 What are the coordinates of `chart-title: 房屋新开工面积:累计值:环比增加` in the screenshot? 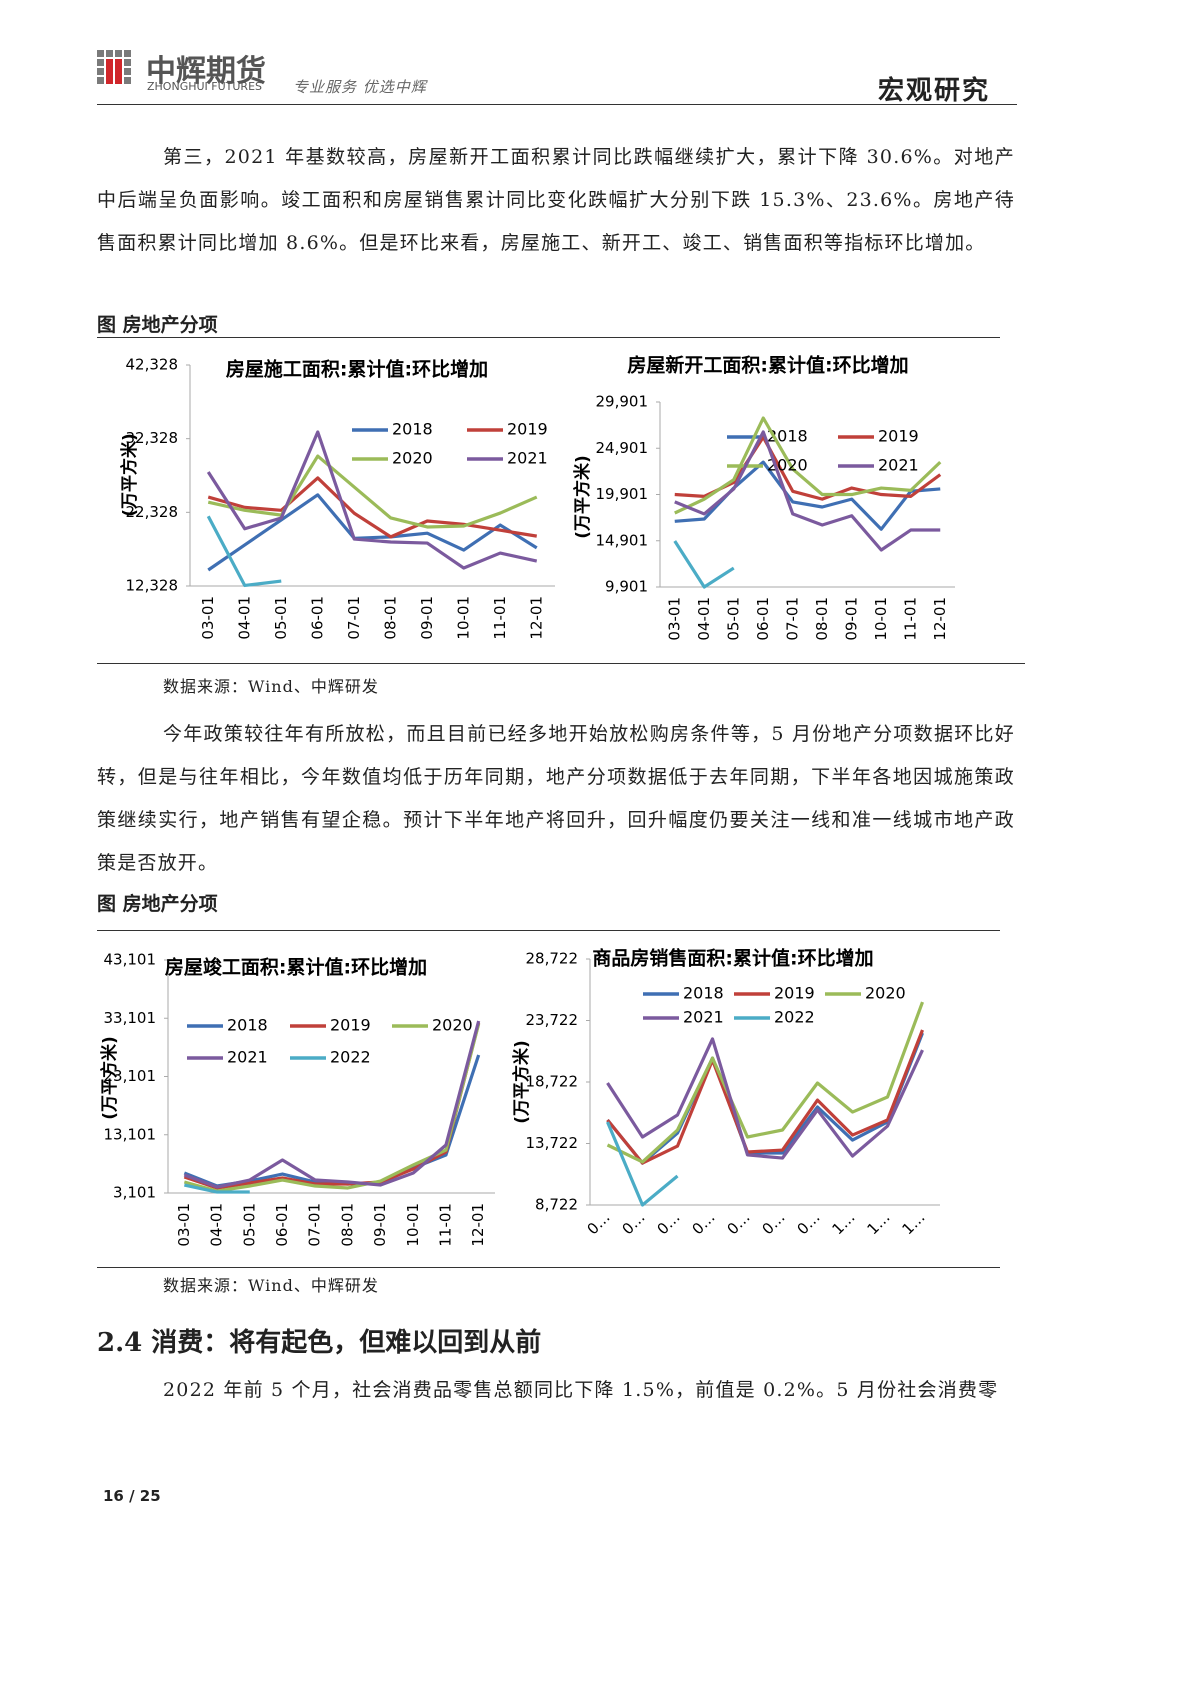 It's located at (767, 365).